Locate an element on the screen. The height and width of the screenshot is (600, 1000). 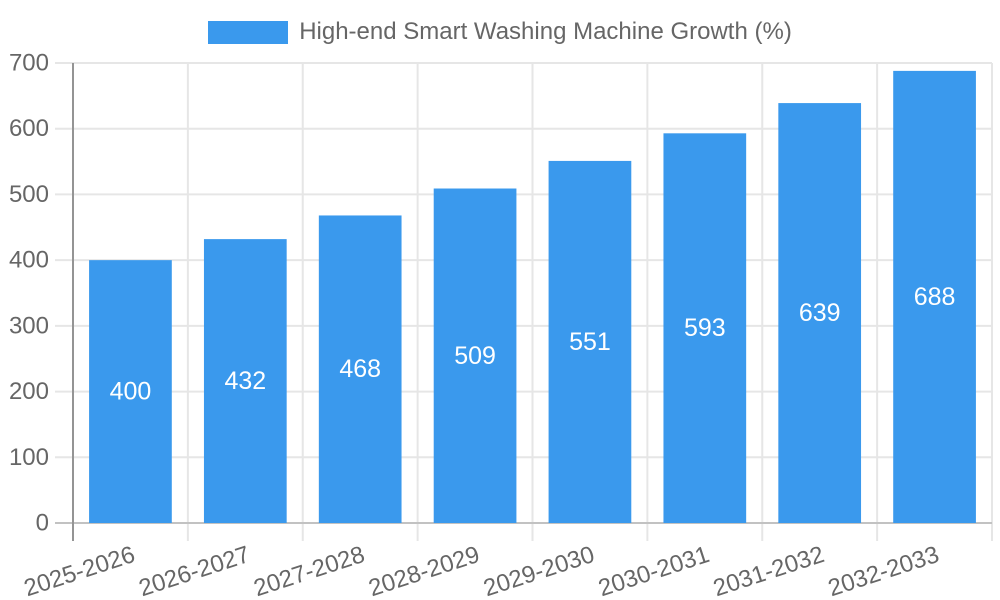
x-axis-tick-label: 2032-2033 is located at coordinates (884, 570).